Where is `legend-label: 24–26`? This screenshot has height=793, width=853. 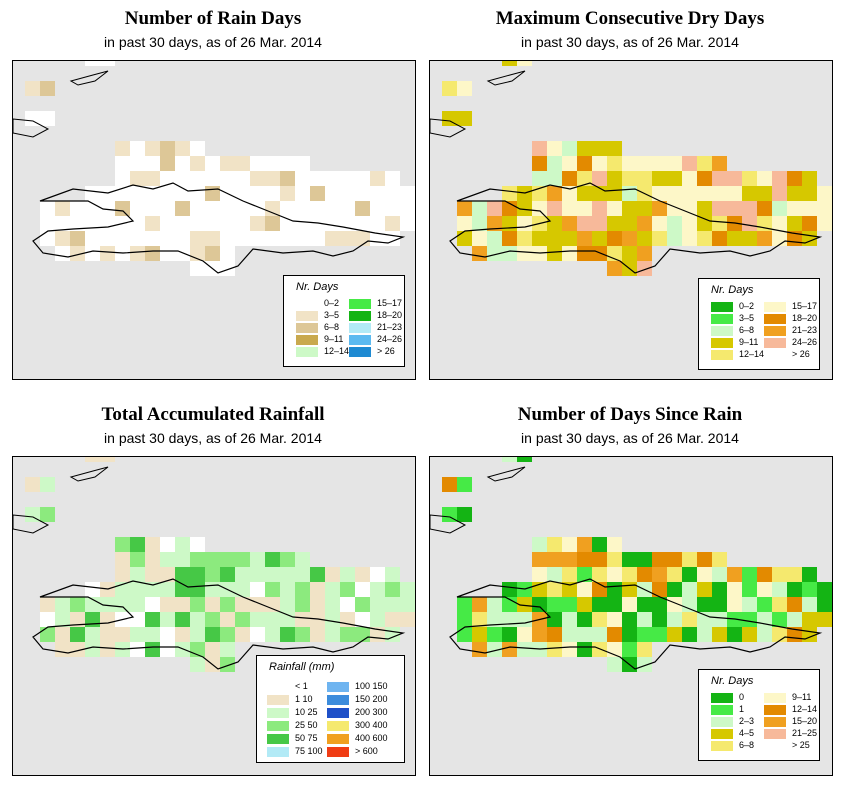
legend-label: 24–26 is located at coordinates (805, 342).